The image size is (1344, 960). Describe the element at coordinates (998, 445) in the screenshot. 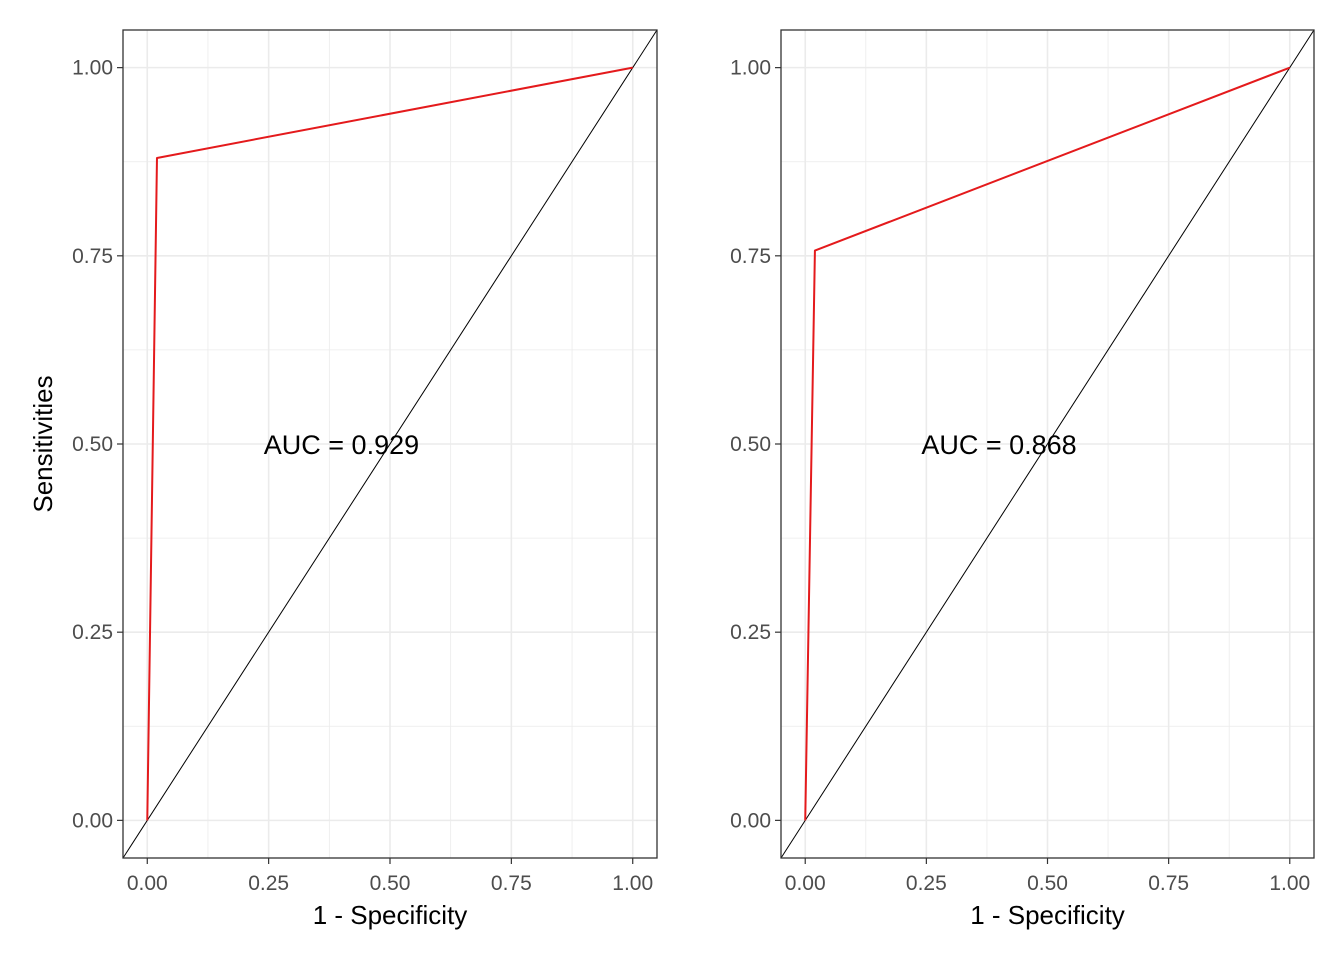

I see `auc-annotation: AUC = 0.868` at that location.